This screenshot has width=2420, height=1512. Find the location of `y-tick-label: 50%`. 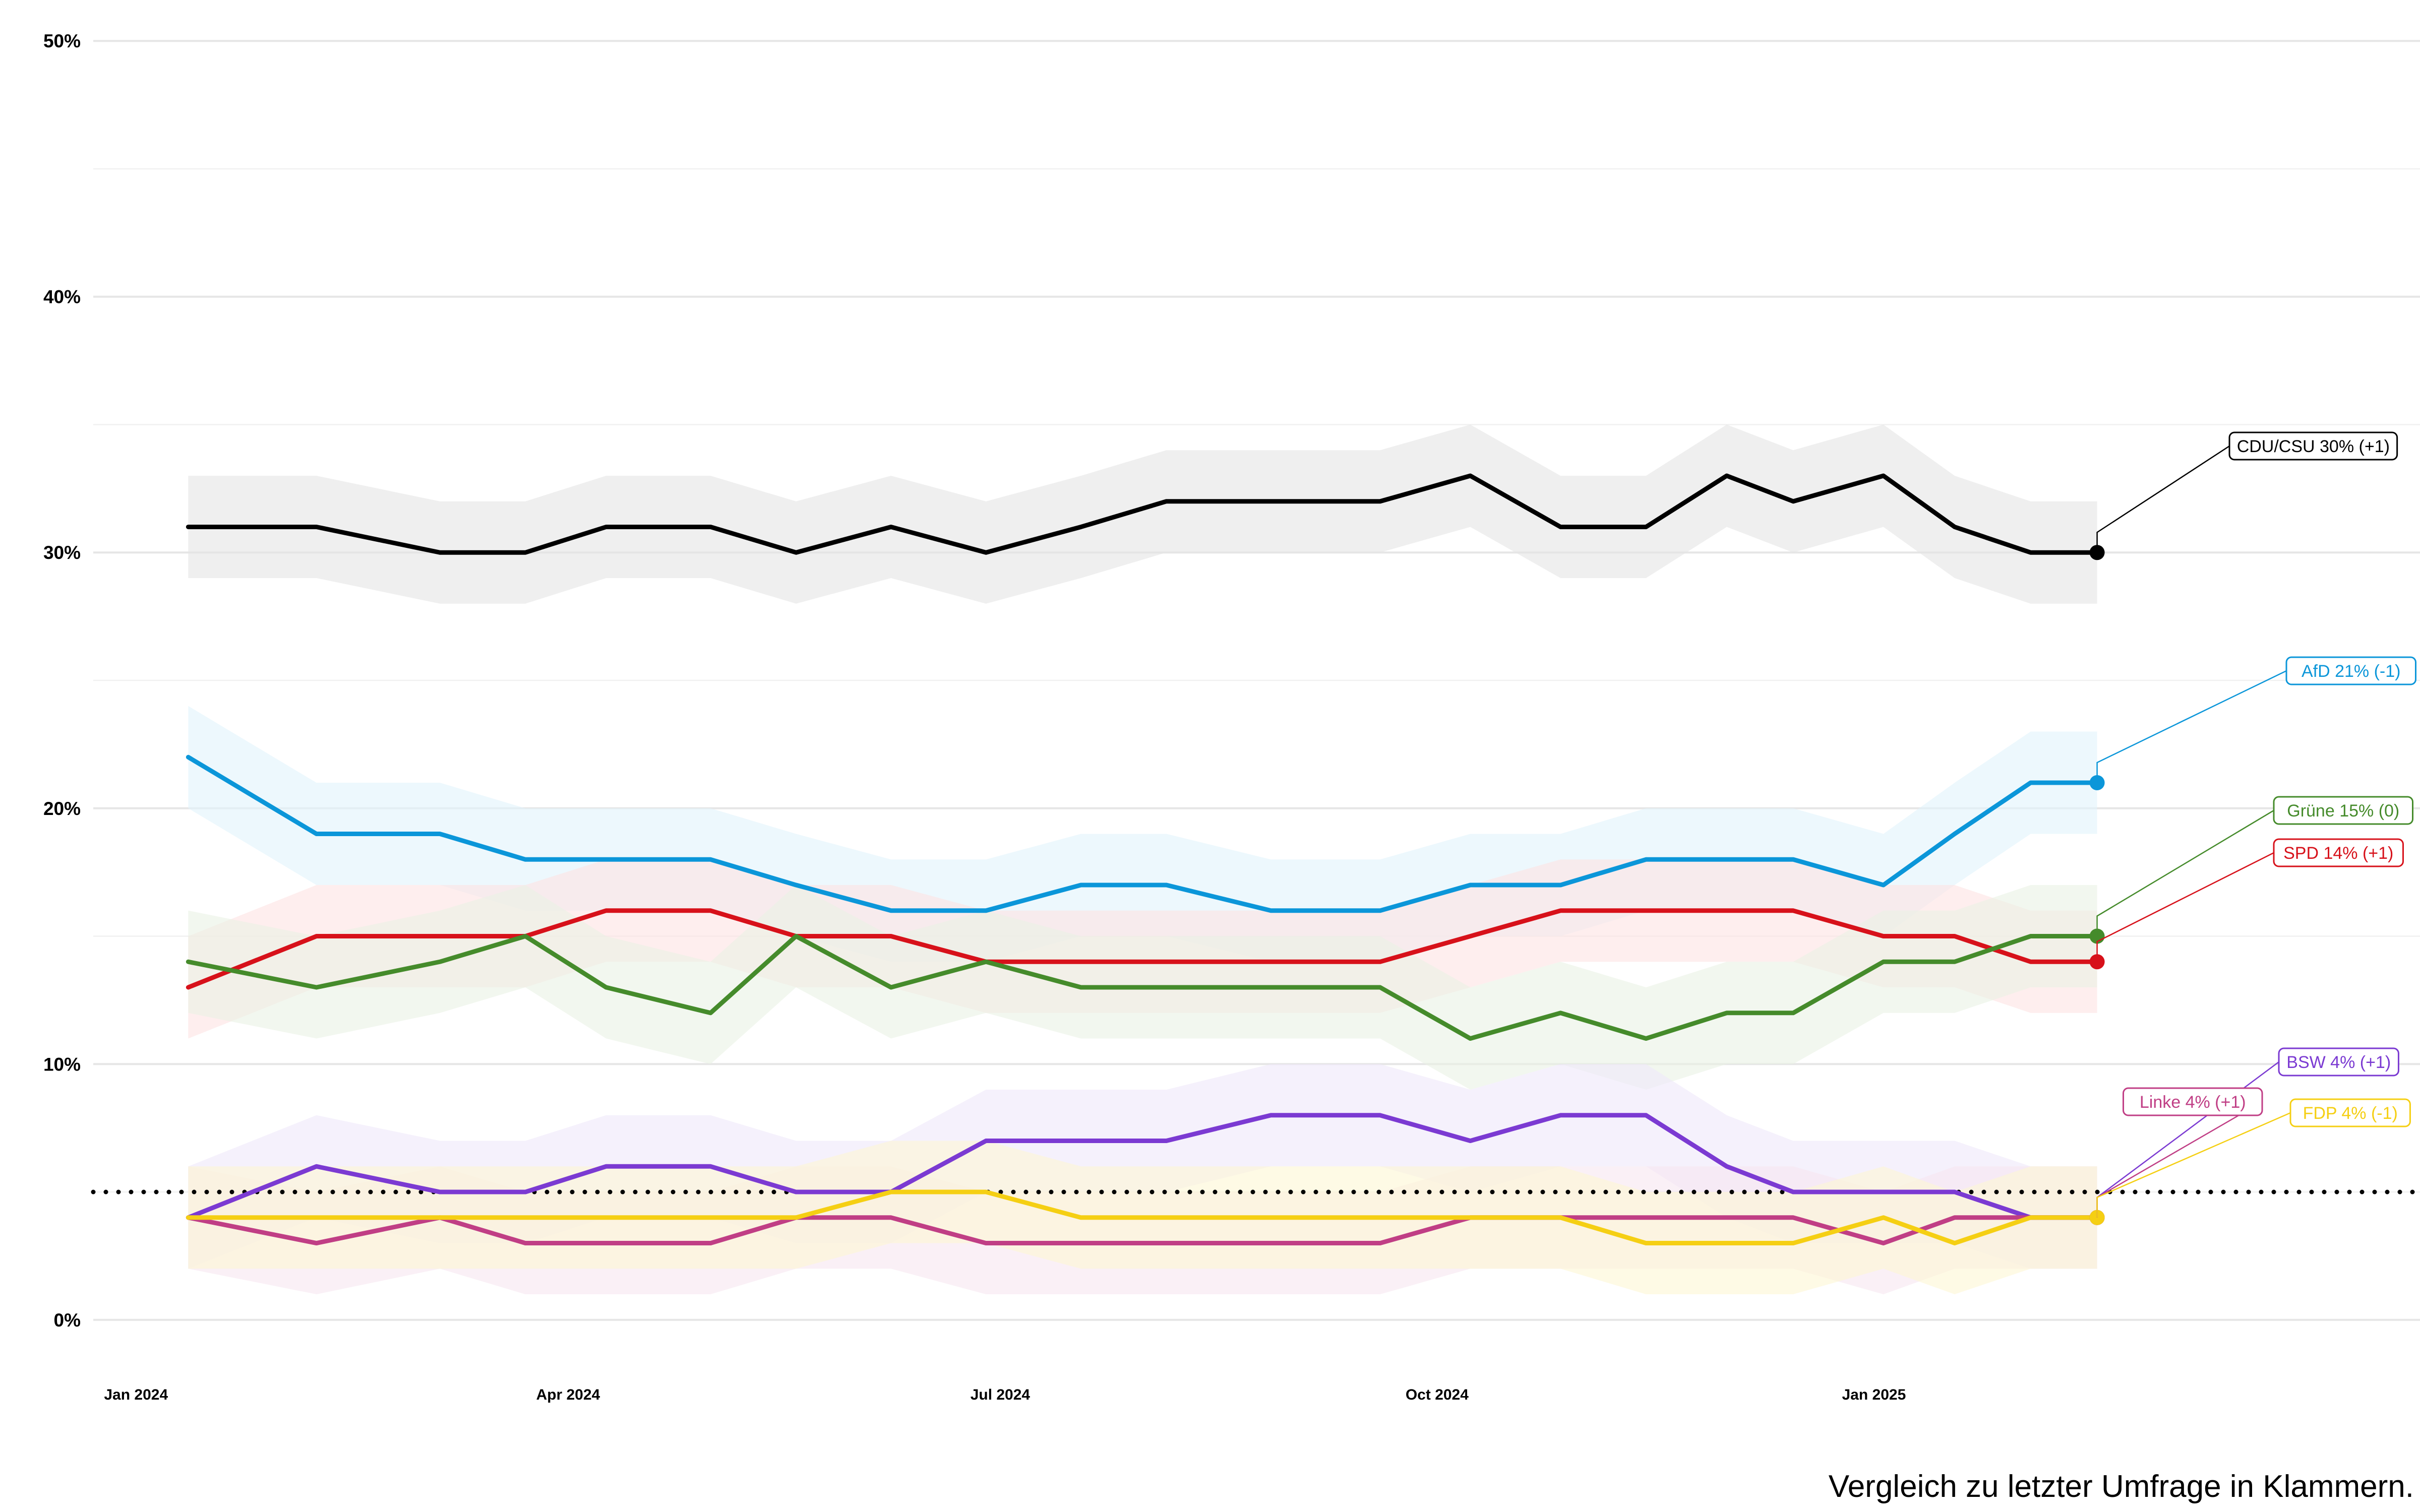

y-tick-label: 50% is located at coordinates (62, 41).